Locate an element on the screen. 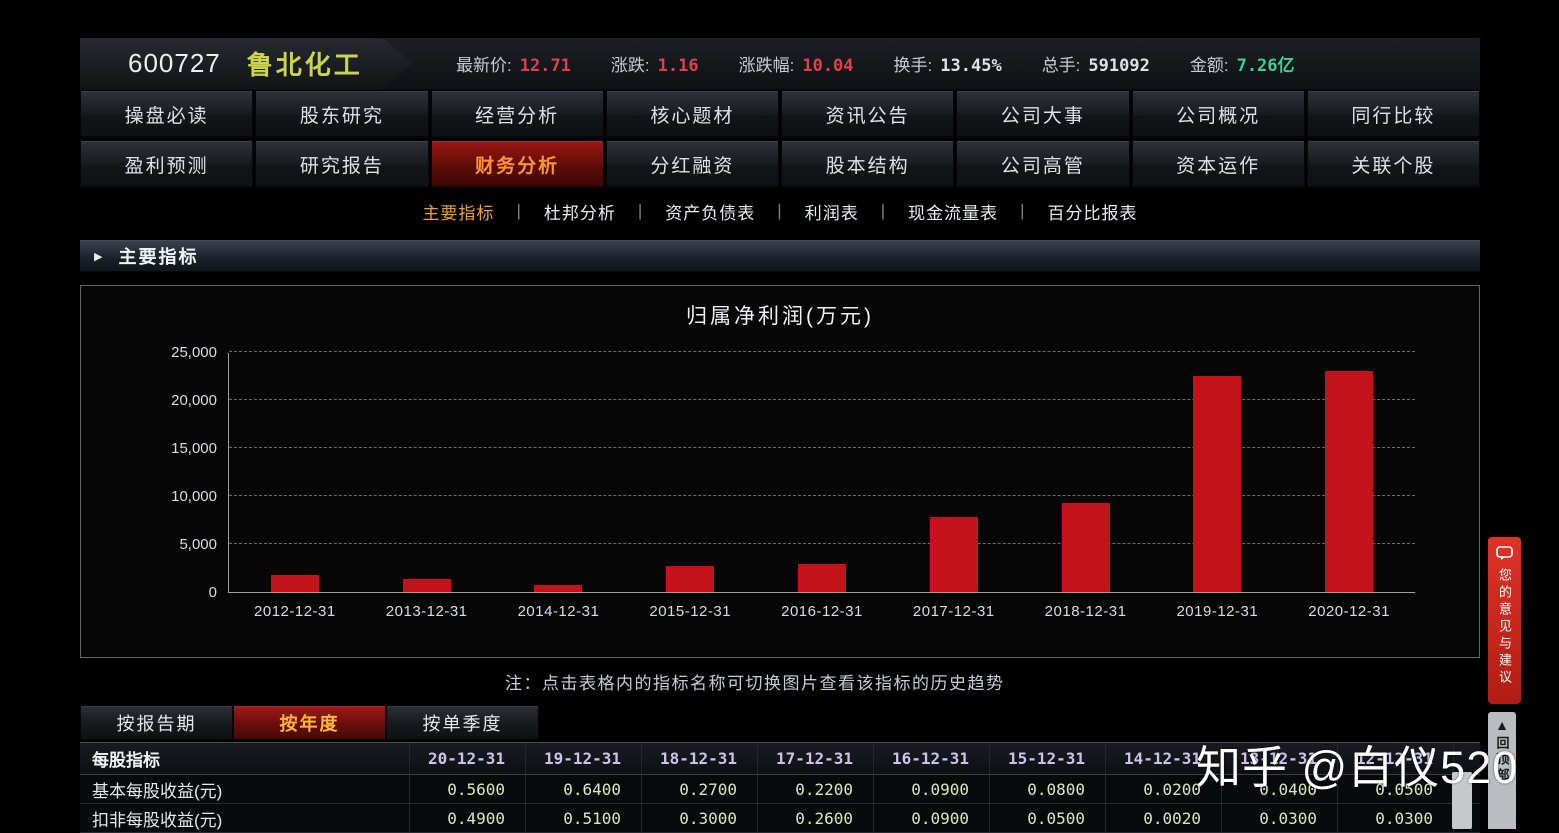 This screenshot has width=1559, height=833. menu-item: 公司大事 is located at coordinates (1043, 114).